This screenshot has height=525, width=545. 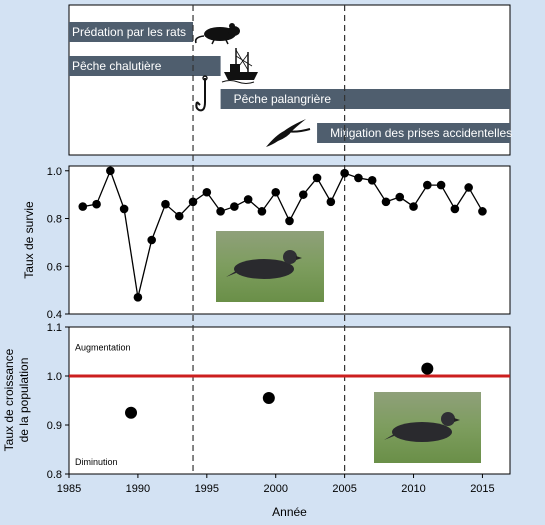 I want to click on x-tick-label: 1990, so click(x=138, y=489).